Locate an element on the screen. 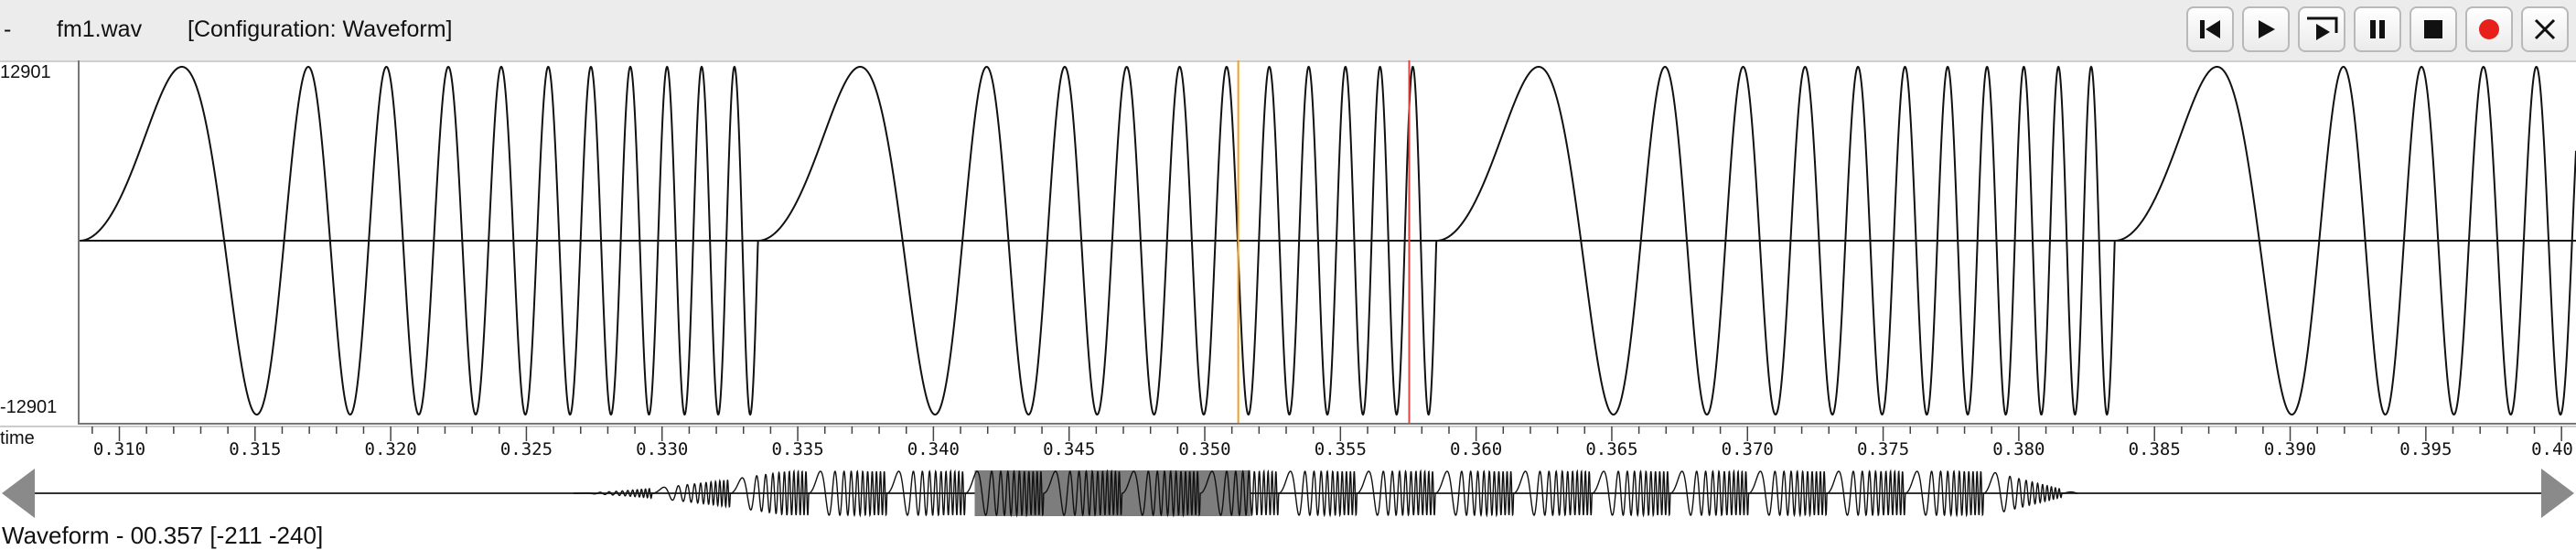 This screenshot has width=2576, height=550. overview-waveform is located at coordinates (1326, 493).